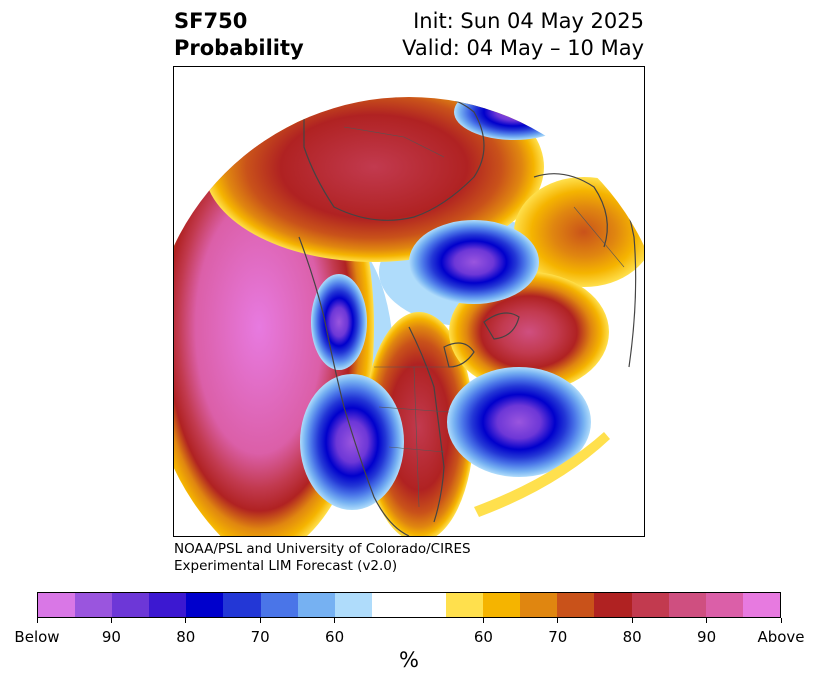 Image resolution: width=819 pixels, height=686 pixels. What do you see at coordinates (519, 422) in the screenshot?
I see `atlantic-negative-anomaly` at bounding box center [519, 422].